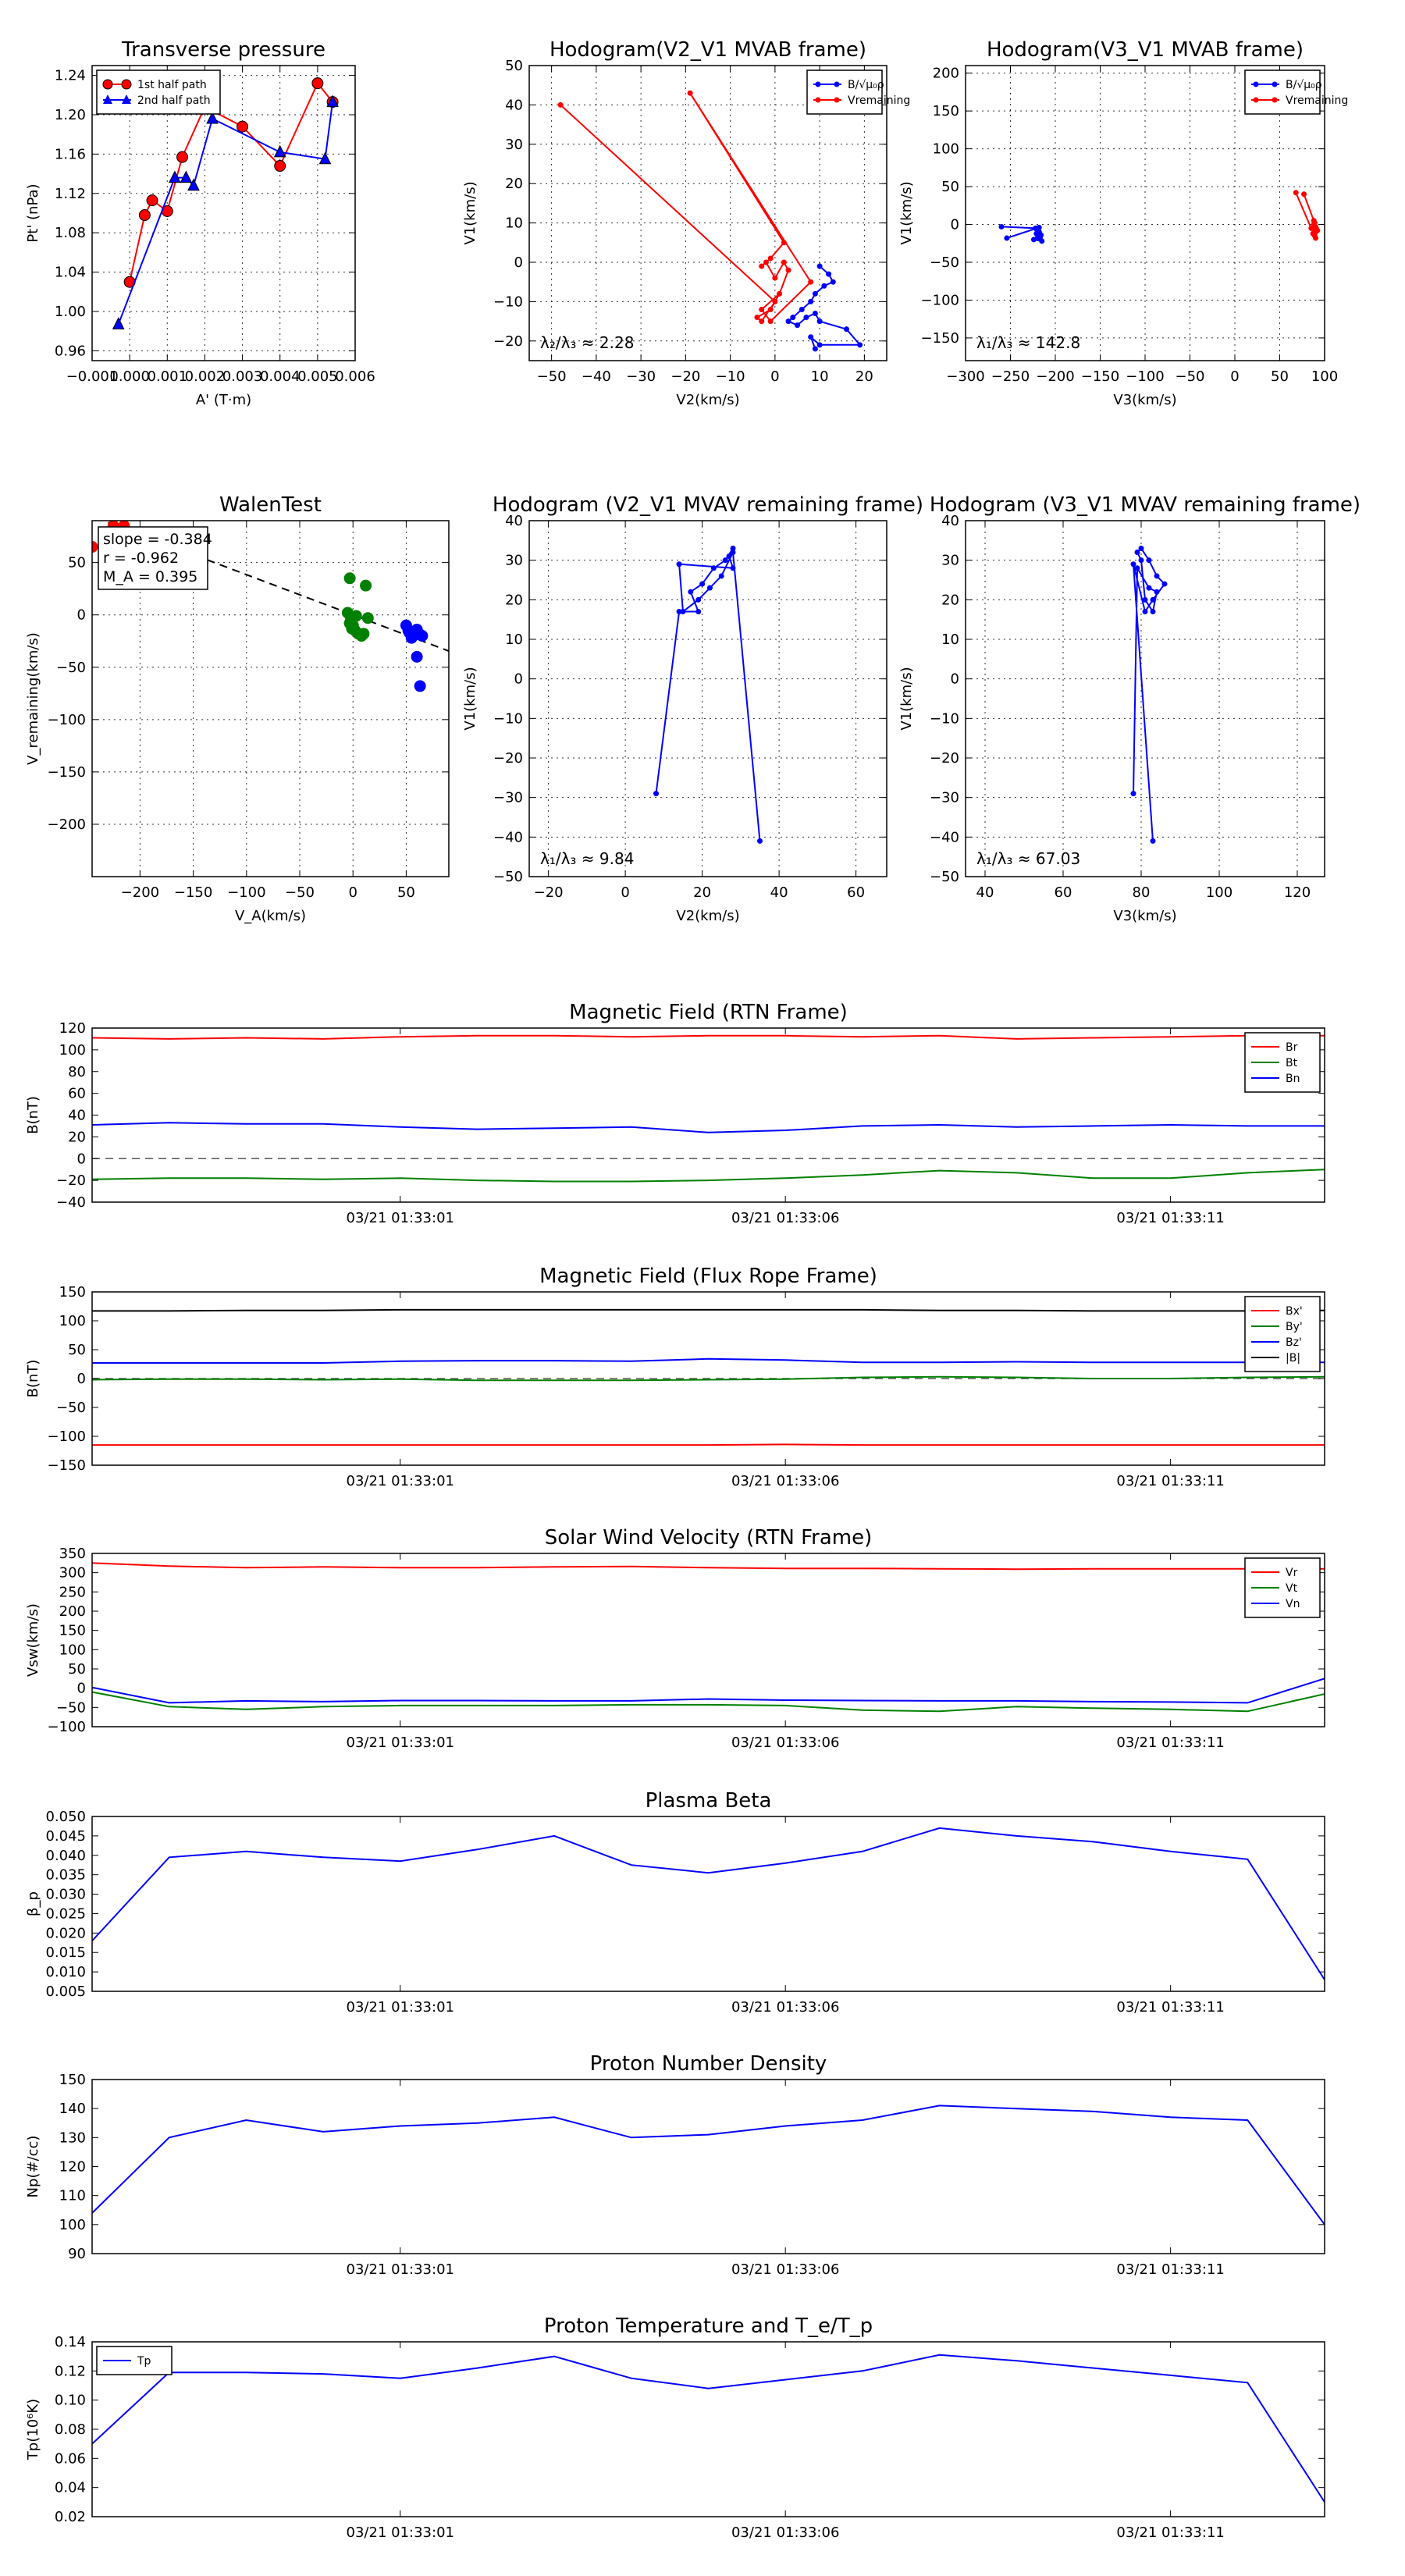 The width and height of the screenshot is (1405, 2576). Describe the element at coordinates (65, 1895) in the screenshot. I see `y-tick-label: 0.030` at that location.